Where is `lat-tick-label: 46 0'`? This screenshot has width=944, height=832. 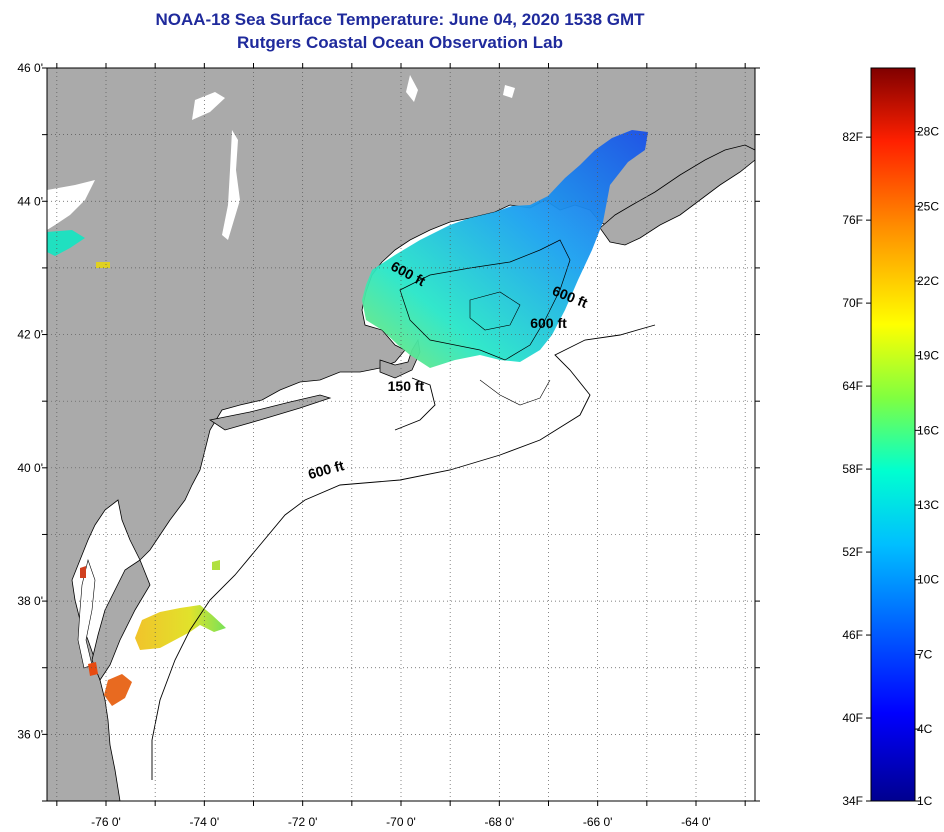
lat-tick-label: 46 0' is located at coordinates (30, 68).